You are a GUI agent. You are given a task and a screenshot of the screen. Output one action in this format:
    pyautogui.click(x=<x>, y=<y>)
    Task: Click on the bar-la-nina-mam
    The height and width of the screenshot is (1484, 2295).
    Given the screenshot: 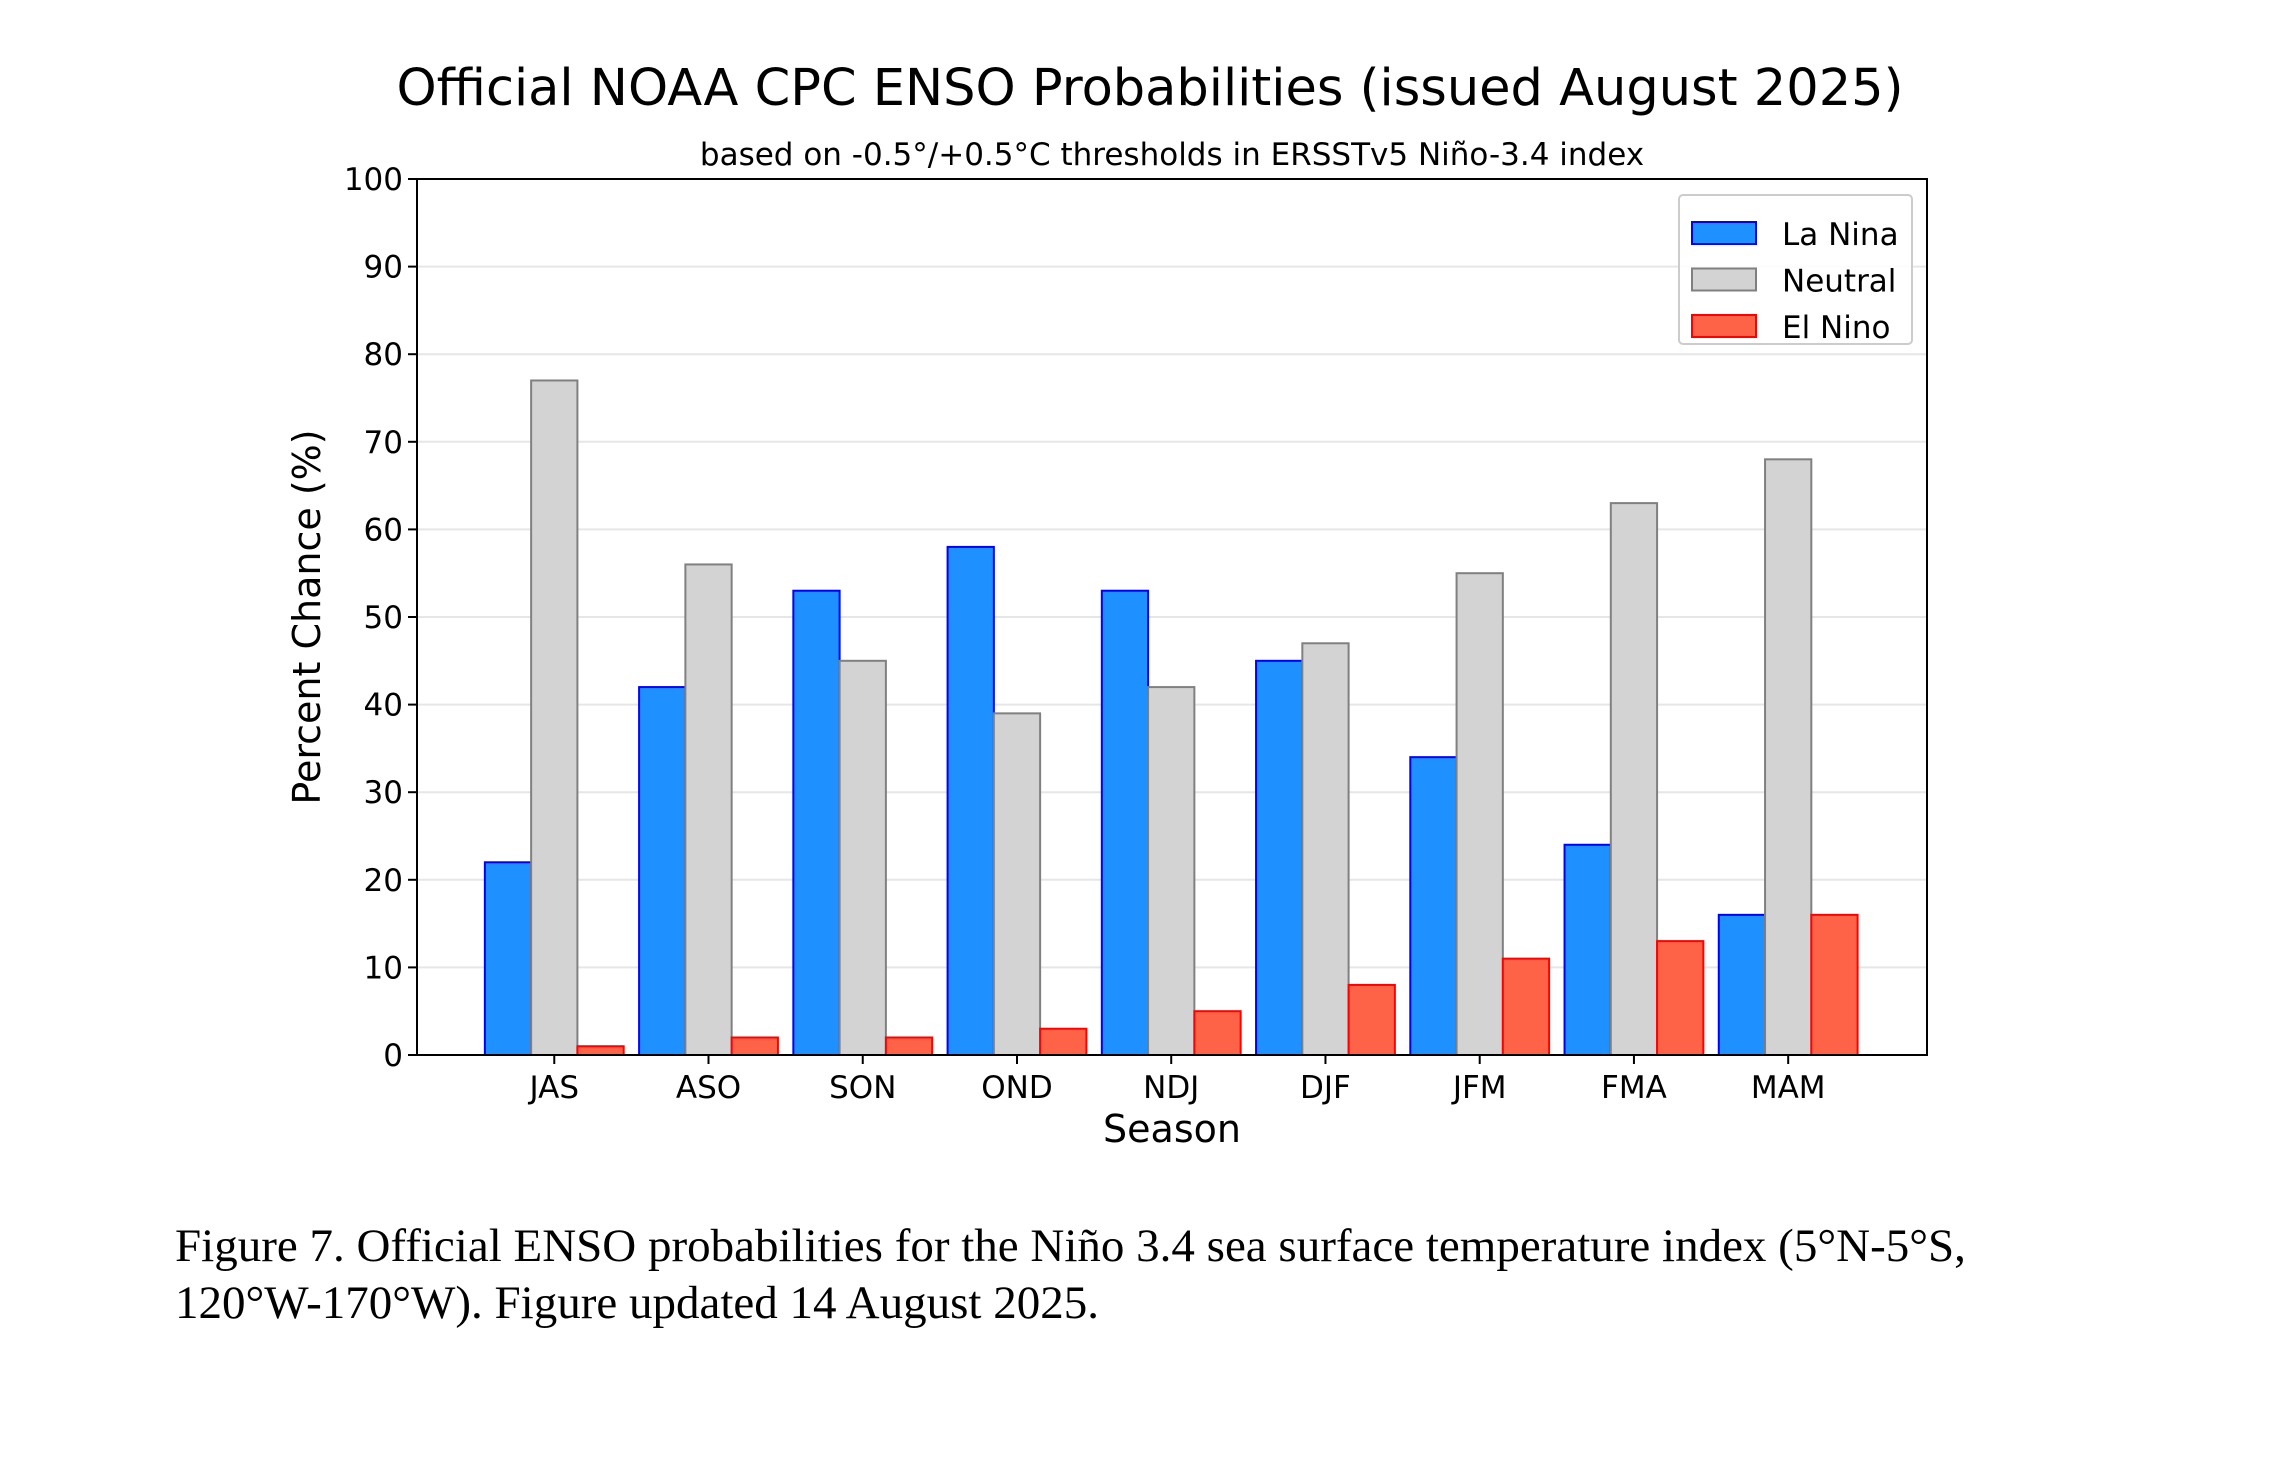 What is the action you would take?
    pyautogui.click(x=1742, y=985)
    